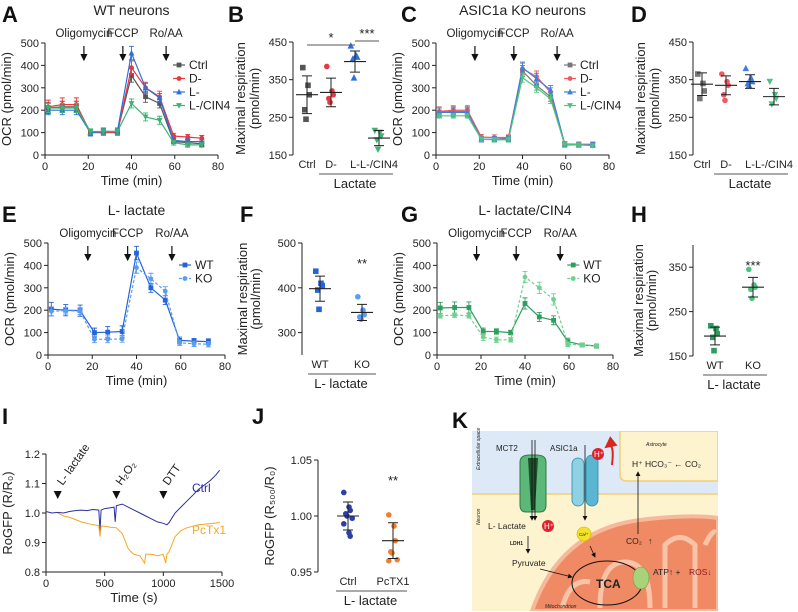 The height and width of the screenshot is (612, 798). Describe the element at coordinates (585, 483) in the screenshot. I see `asic1a-channel-icon` at that location.